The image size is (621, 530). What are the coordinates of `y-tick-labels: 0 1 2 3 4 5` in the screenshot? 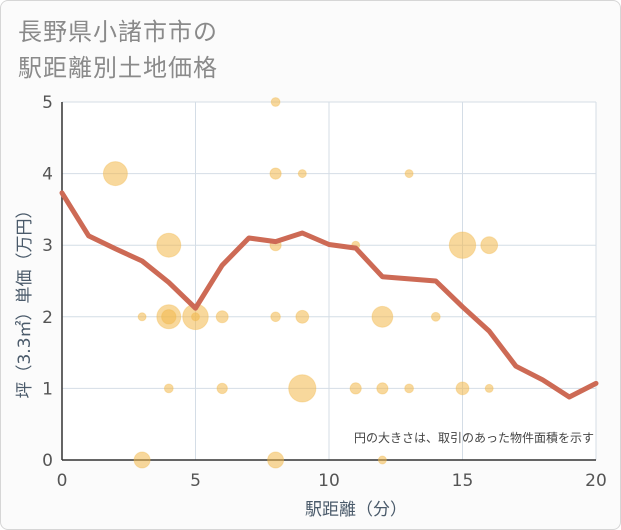 It's located at (47, 282).